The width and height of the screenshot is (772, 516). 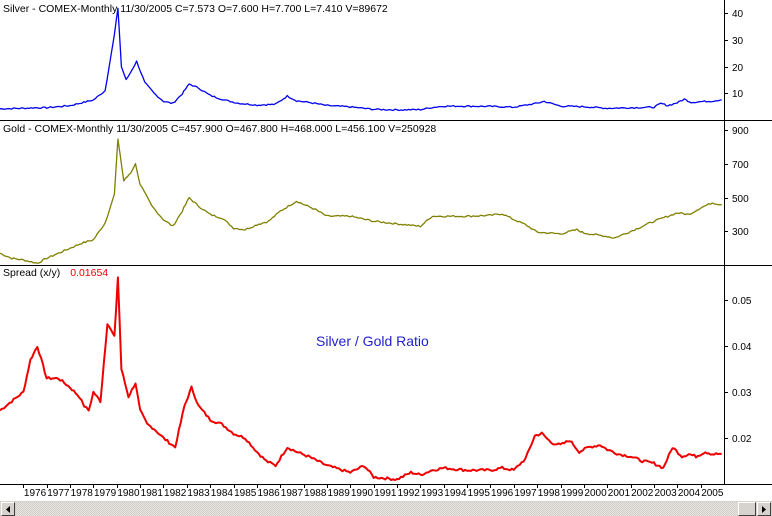 What do you see at coordinates (31, 273) in the screenshot?
I see `spread-header-label: Spread (x/y)` at bounding box center [31, 273].